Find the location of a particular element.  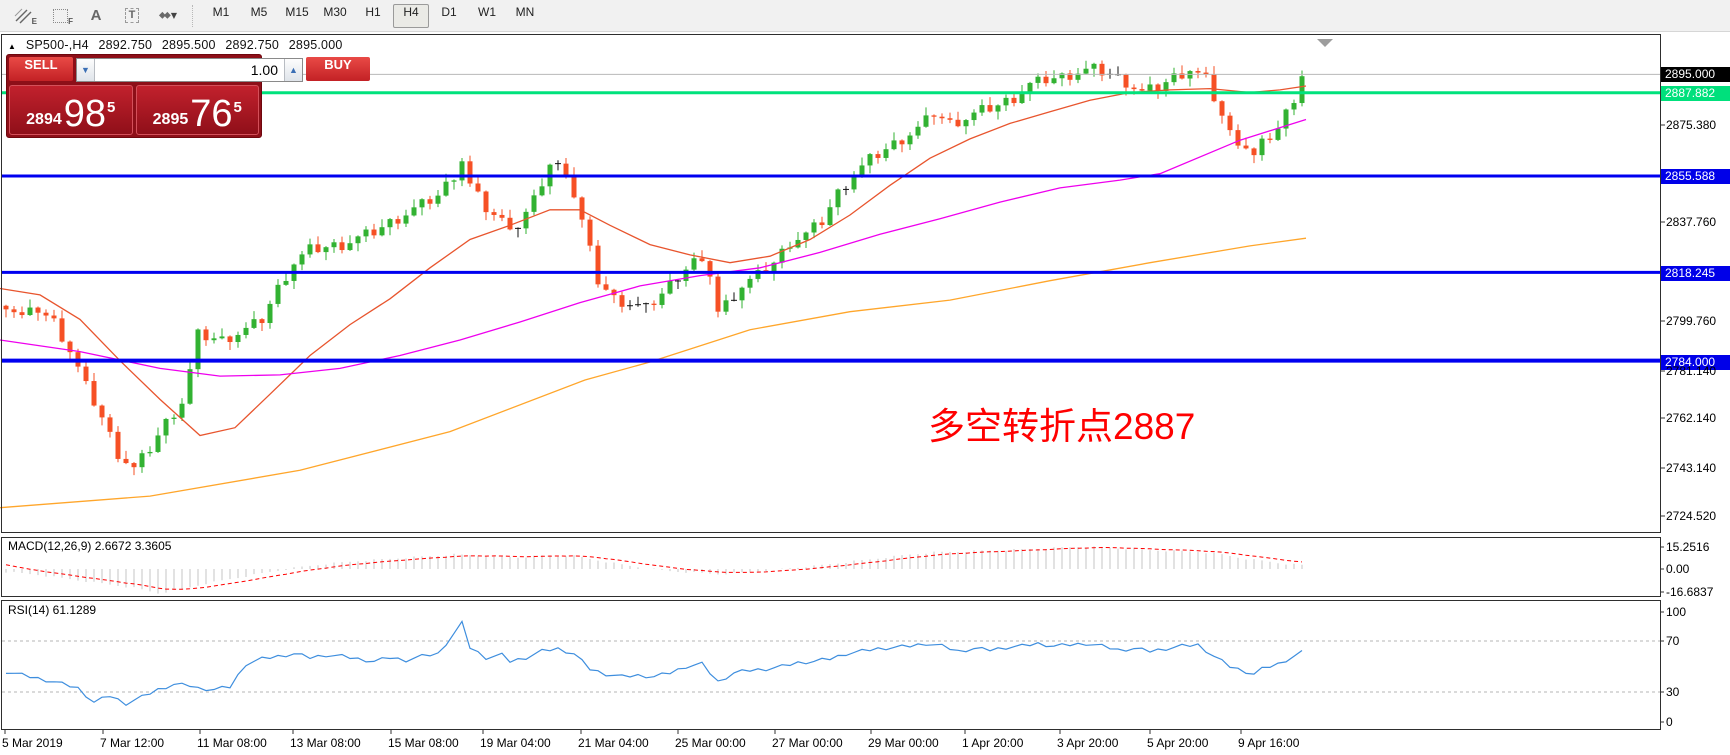

ohlc-low: 2892.750 is located at coordinates (252, 45).